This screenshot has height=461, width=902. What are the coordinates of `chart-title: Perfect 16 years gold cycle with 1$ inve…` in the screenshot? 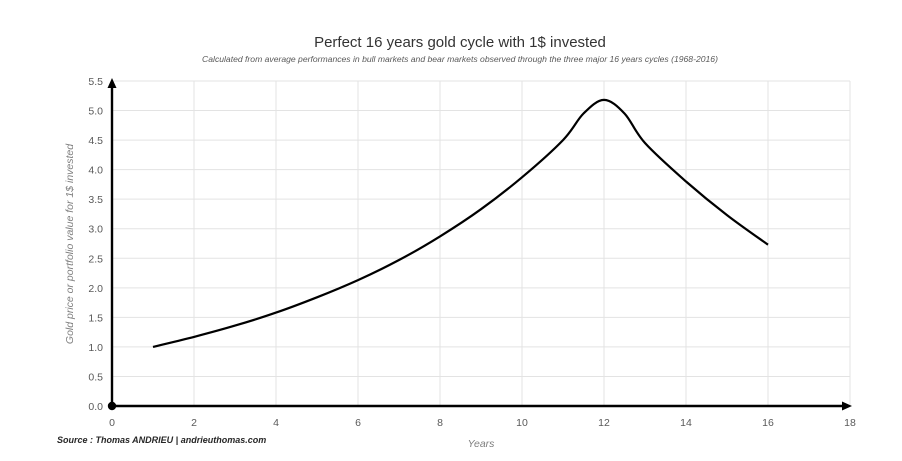 It's located at (460, 42).